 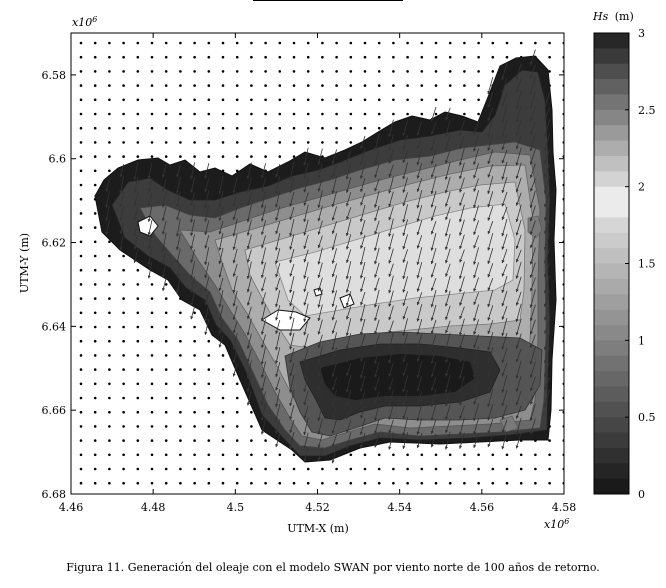 I want to click on colorbar-tick-label: 2.5, so click(x=647, y=110).